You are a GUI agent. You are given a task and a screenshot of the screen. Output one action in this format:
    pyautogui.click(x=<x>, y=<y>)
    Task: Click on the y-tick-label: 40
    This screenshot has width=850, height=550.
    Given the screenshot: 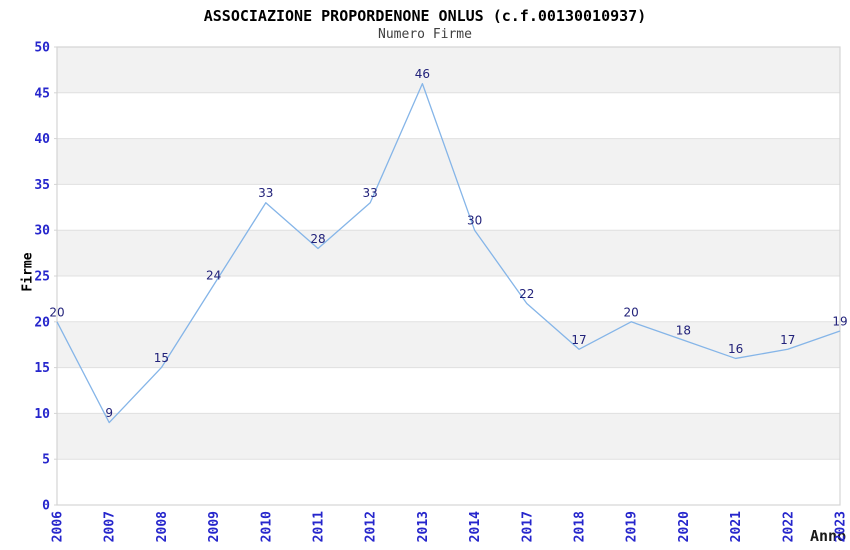 What is the action you would take?
    pyautogui.click(x=42, y=139)
    